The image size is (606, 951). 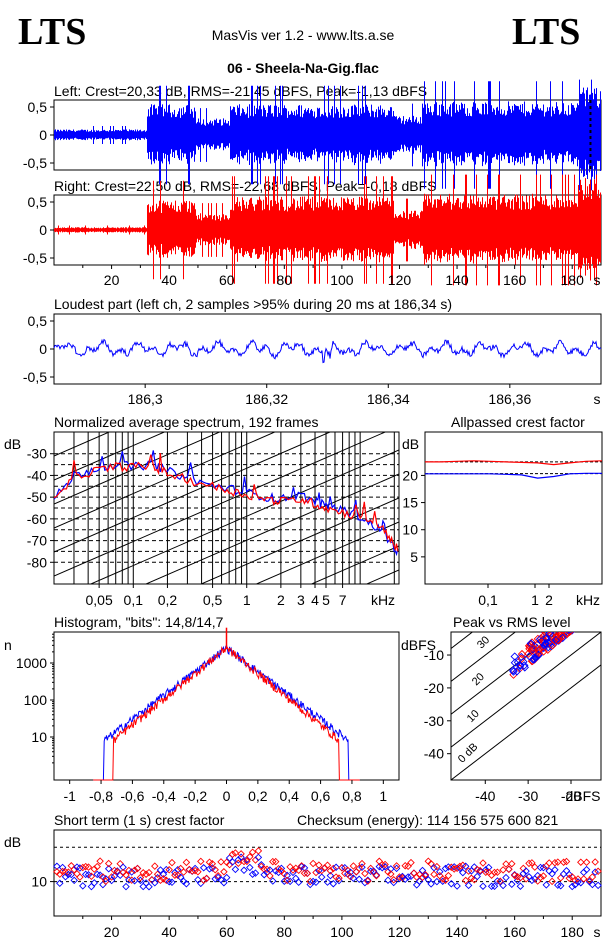 I want to click on x-tick-label: 40, so click(x=169, y=932).